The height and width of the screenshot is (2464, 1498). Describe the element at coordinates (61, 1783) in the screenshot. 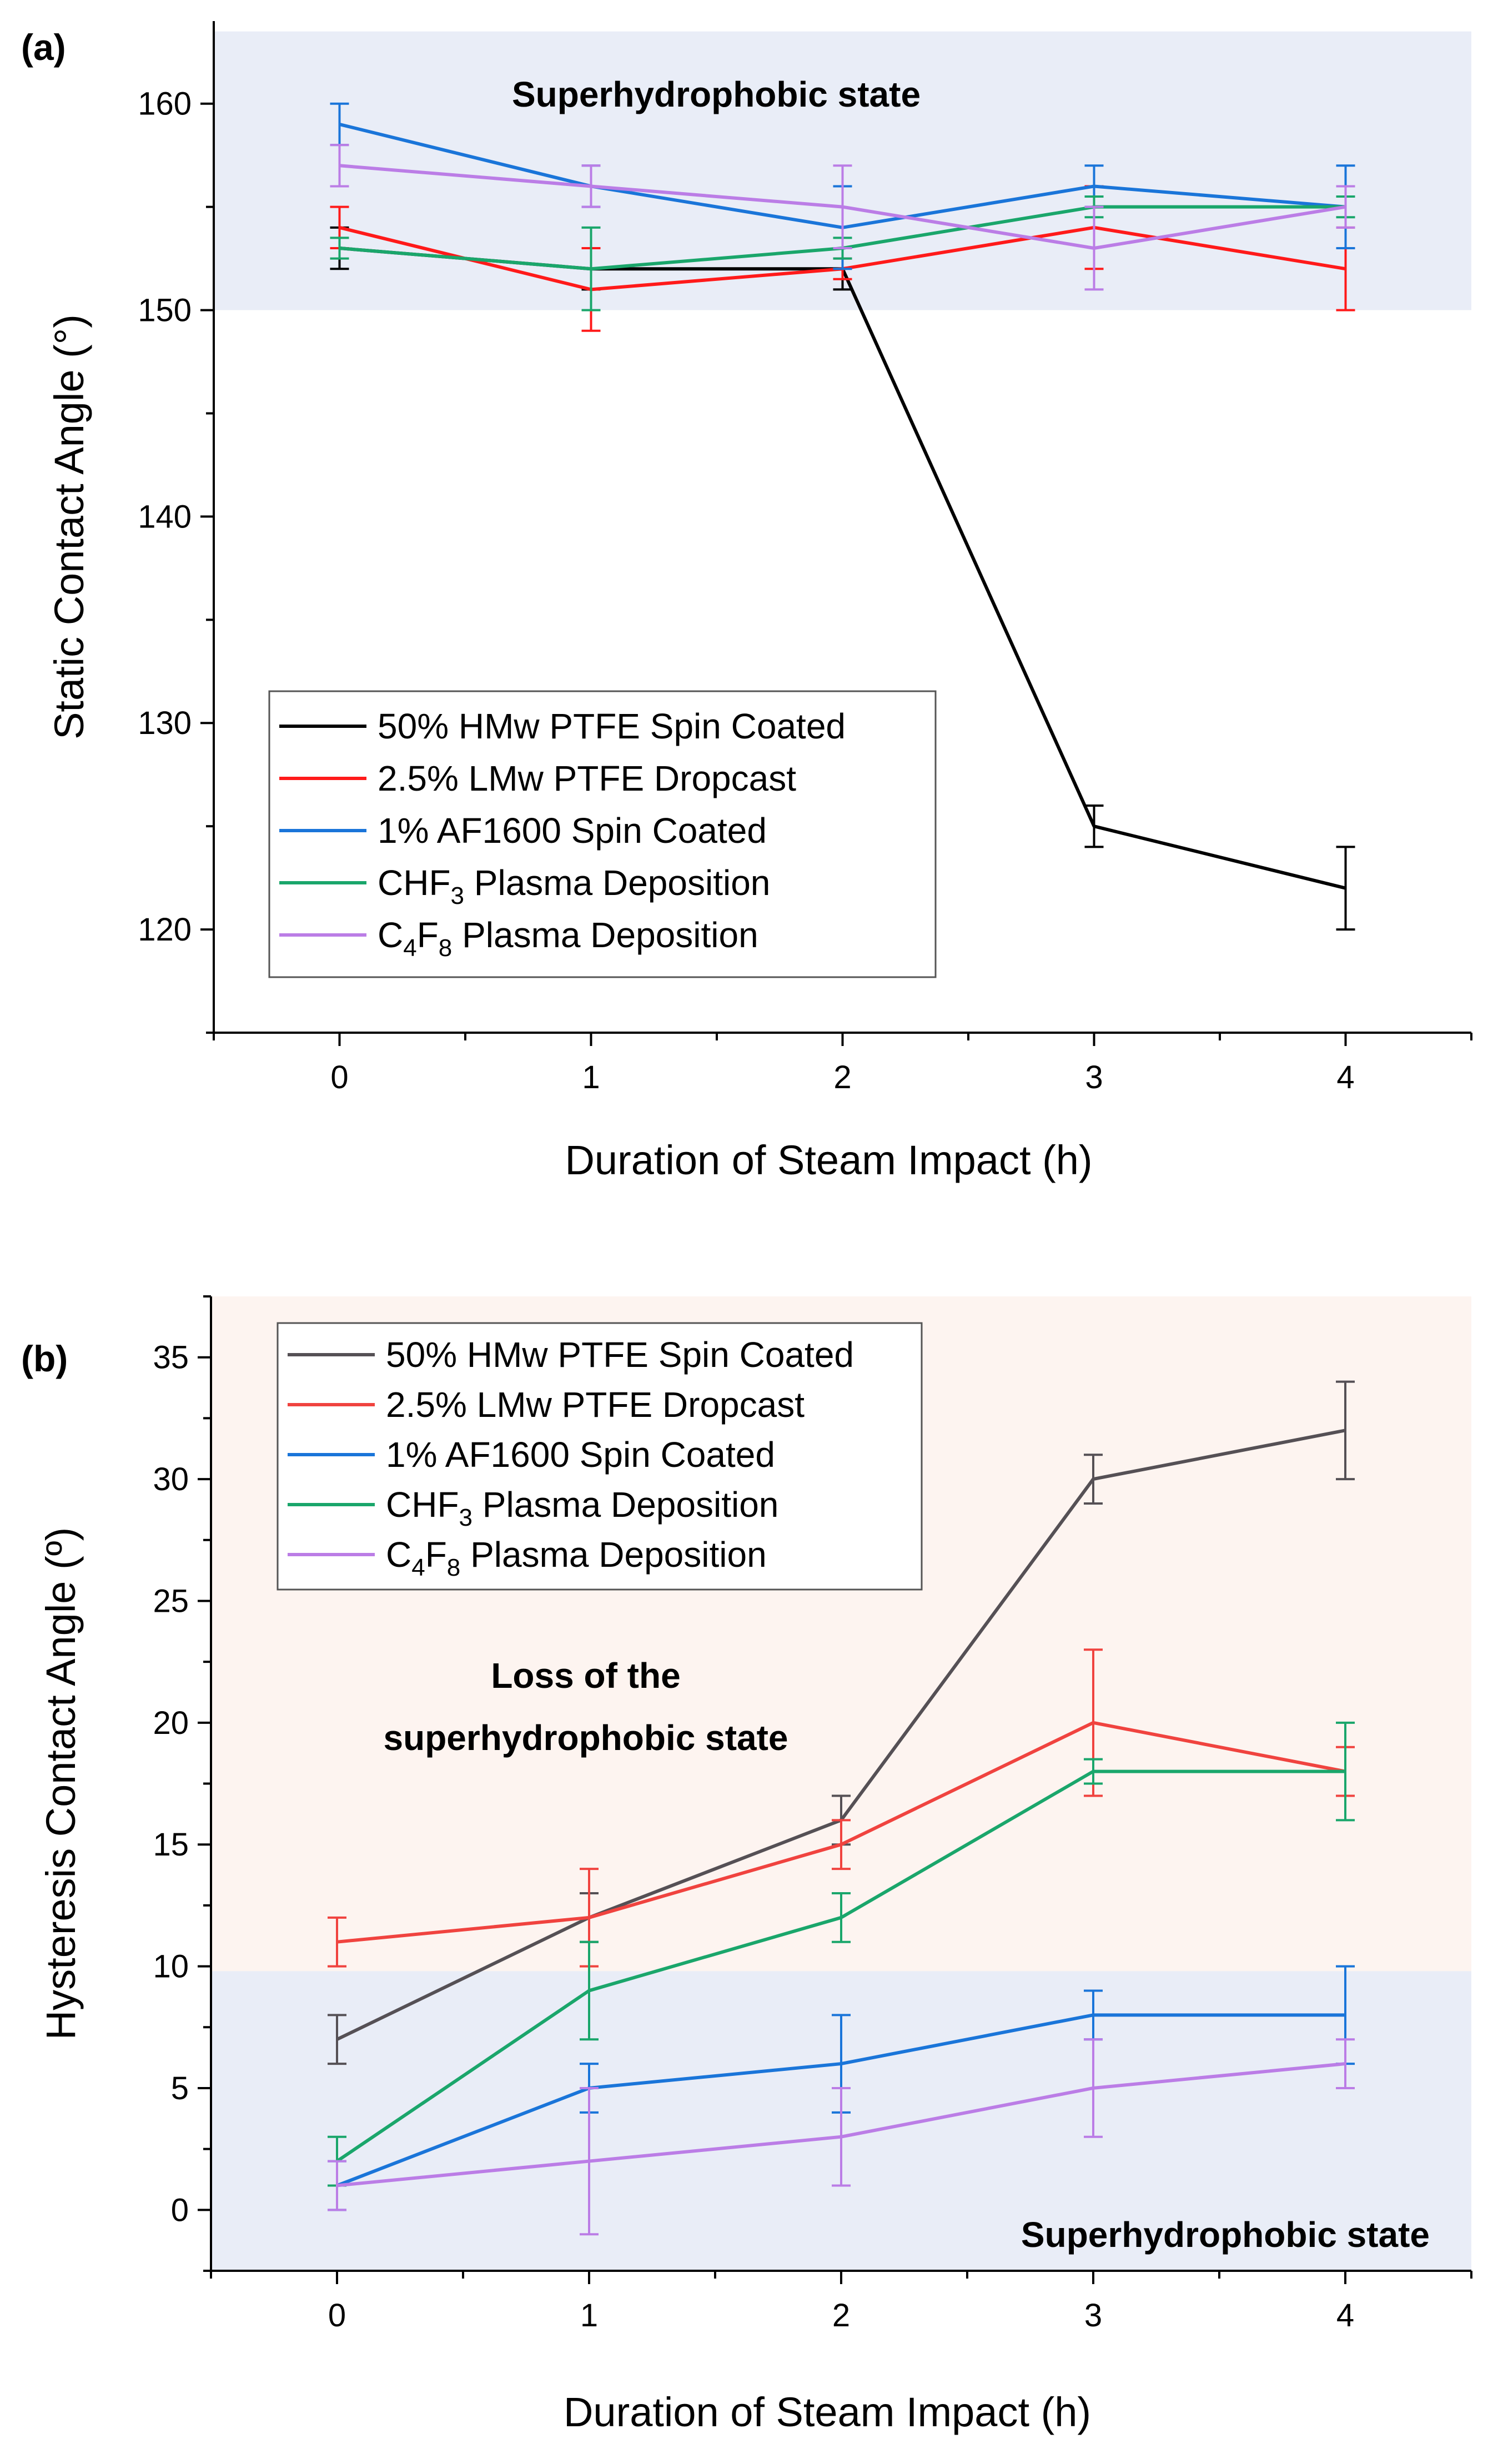

I see `y-axis-title: Hysteresis Contact Angle (º)` at that location.